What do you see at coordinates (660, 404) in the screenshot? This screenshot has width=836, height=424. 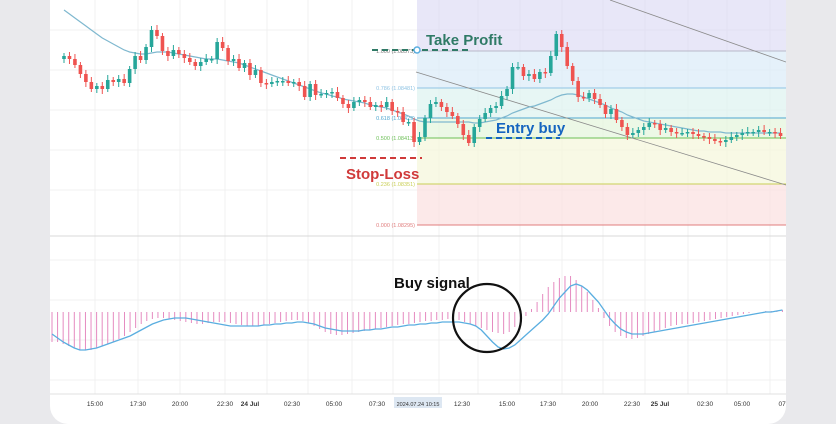 I see `time-tick-14: 25 Jul` at bounding box center [660, 404].